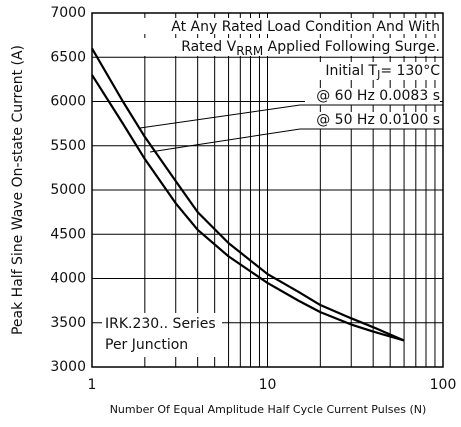  I want to click on y-tick-label: 3000, so click(68, 367).